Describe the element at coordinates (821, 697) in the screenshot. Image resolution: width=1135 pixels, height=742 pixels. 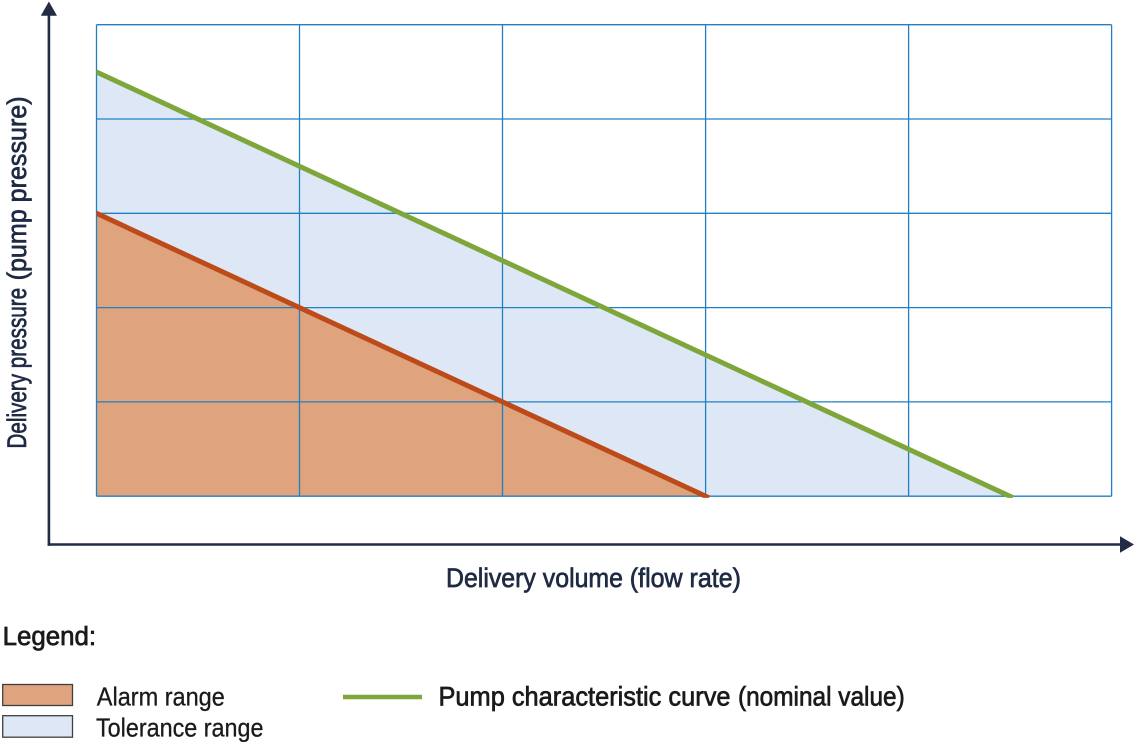
I see `svg-text: (nominal value)` at that location.